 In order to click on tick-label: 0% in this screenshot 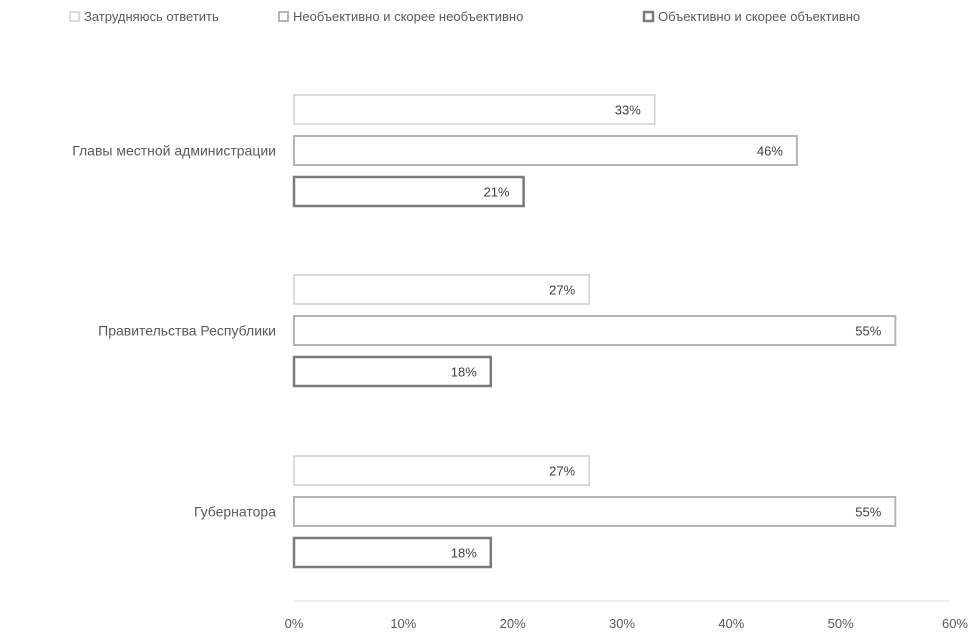, I will do `click(294, 623)`.